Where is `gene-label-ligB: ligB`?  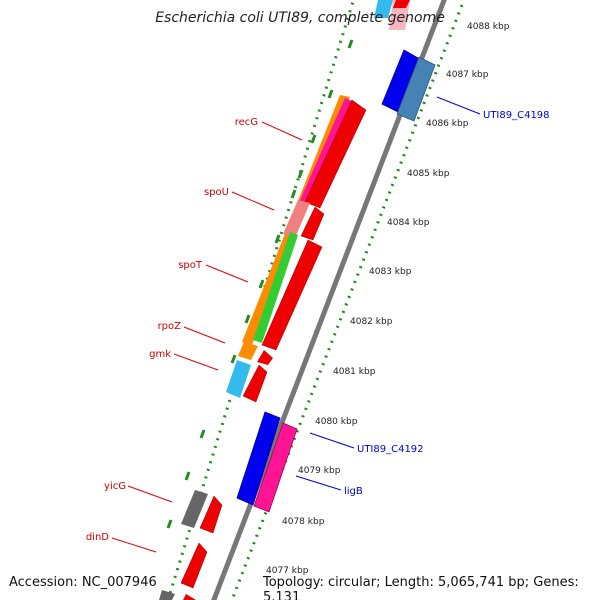 gene-label-ligB: ligB is located at coordinates (353, 491).